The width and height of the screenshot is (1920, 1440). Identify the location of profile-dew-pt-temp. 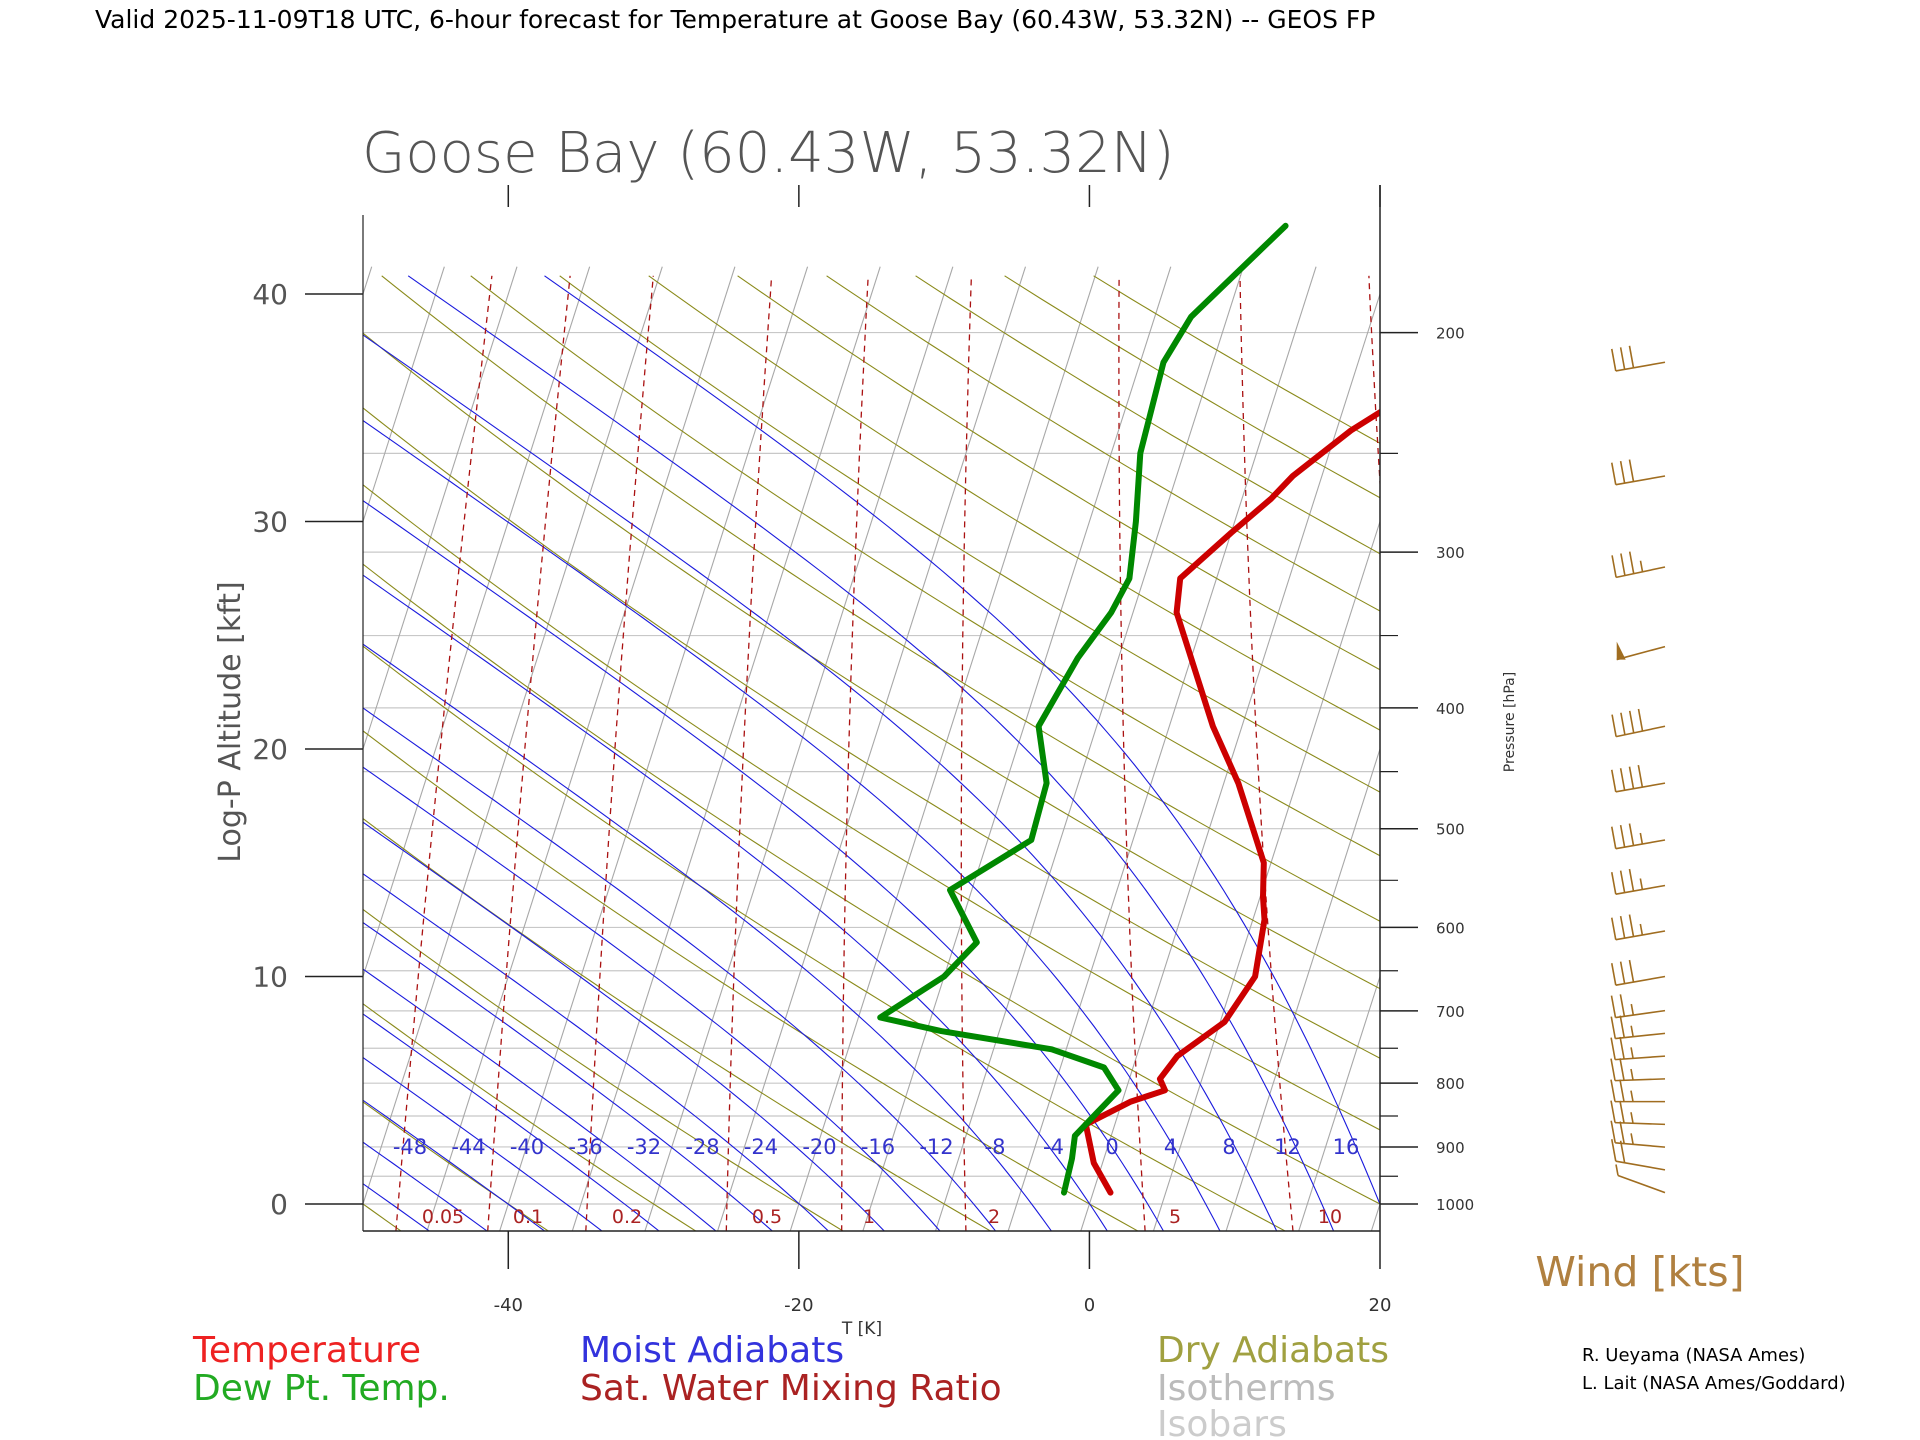
(1083, 709).